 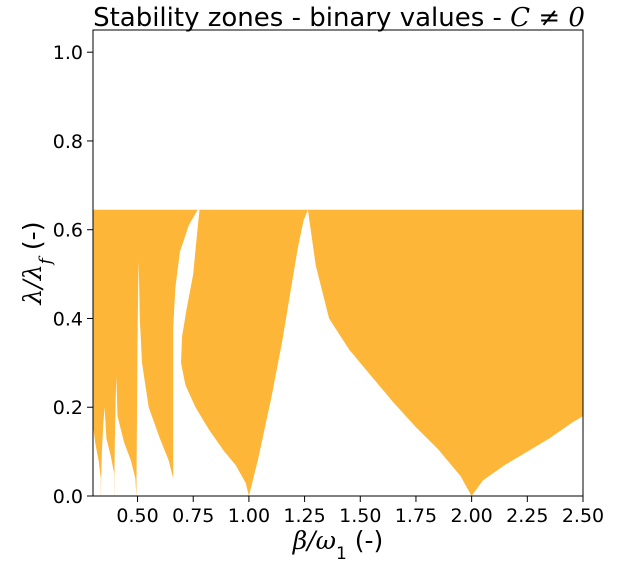 What do you see at coordinates (46, 260) in the screenshot?
I see `y-axis-label-sub: f` at bounding box center [46, 260].